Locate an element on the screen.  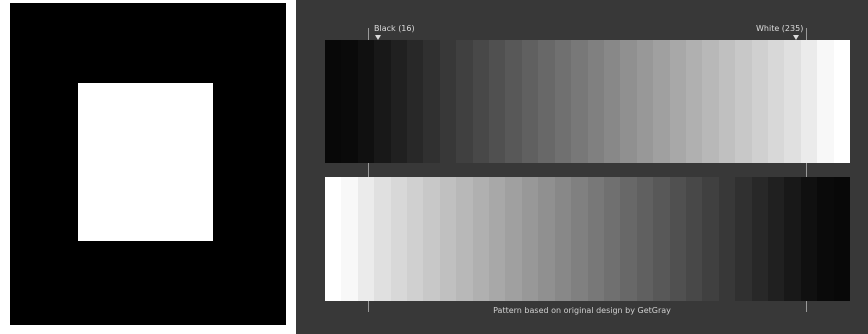
black-marker-label: Black (16) is located at coordinates (394, 28).